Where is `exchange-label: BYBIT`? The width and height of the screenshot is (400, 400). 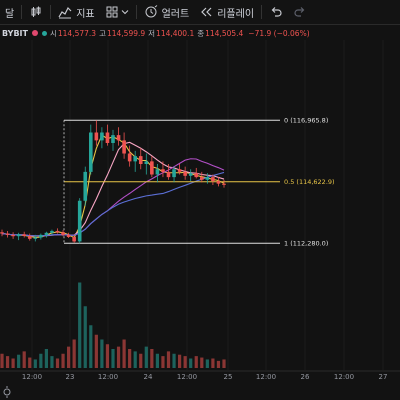
exchange-label: BYBIT is located at coordinates (15, 33).